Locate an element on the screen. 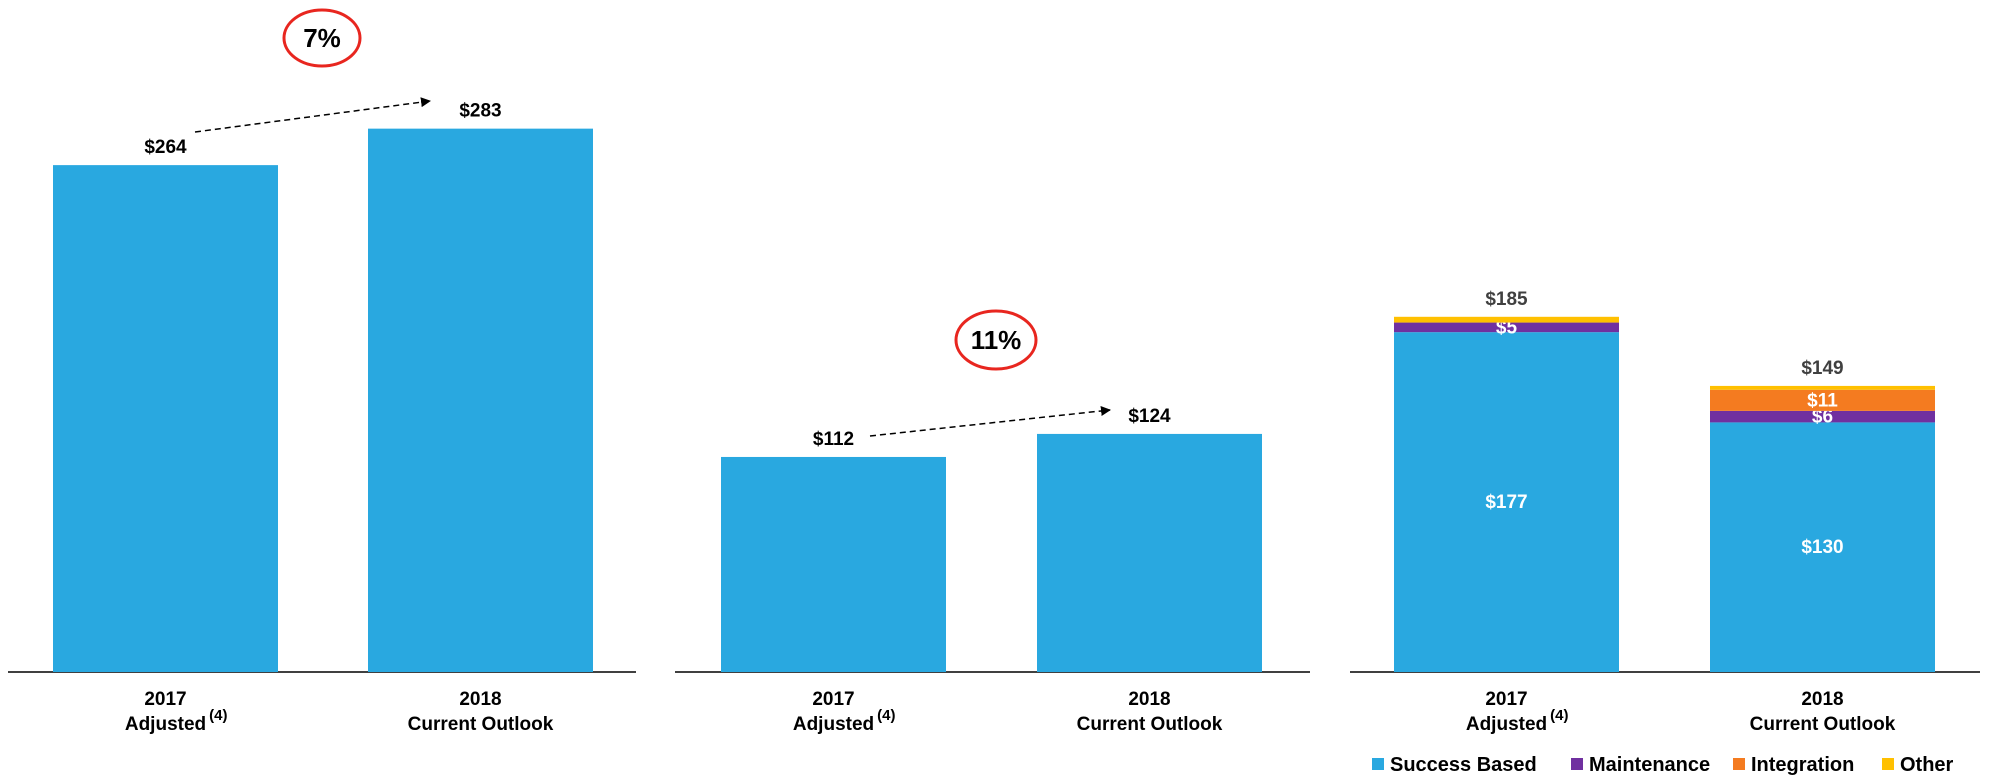 The image size is (1989, 779). segment-value-label: $130 is located at coordinates (1822, 547).